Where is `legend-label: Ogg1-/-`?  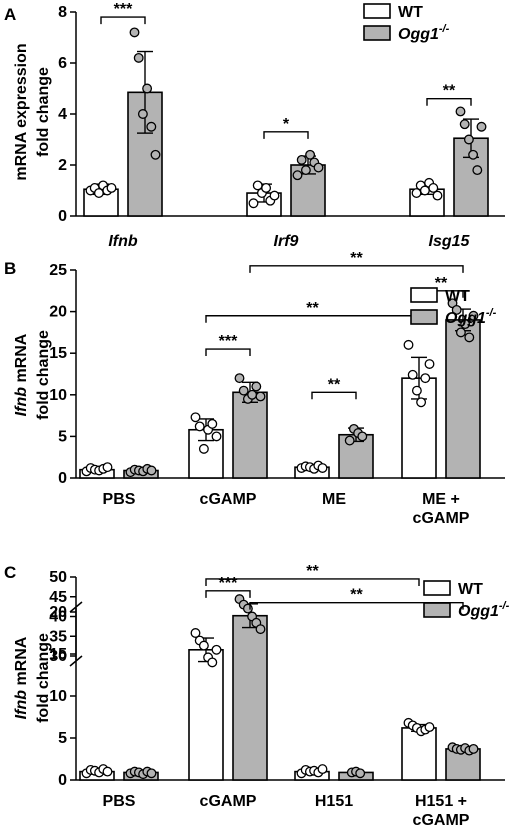 legend-label: Ogg1-/- is located at coordinates (424, 33).